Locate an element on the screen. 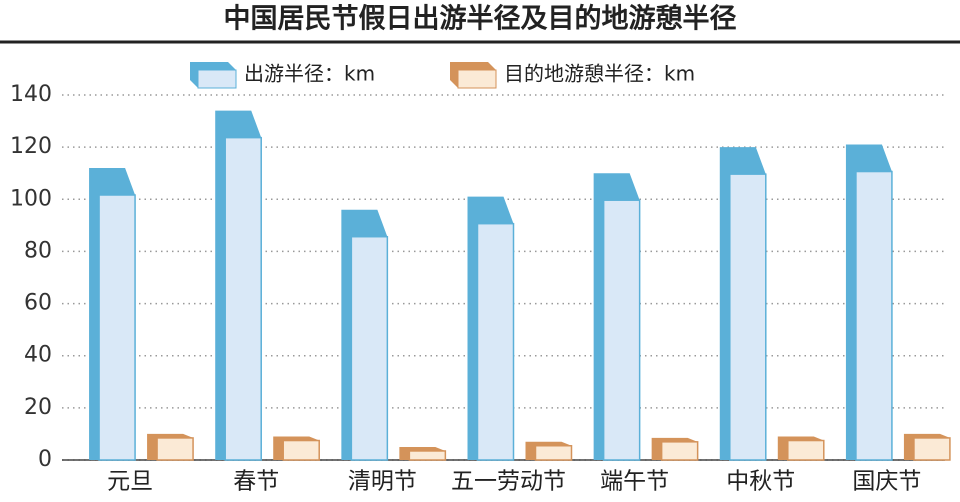 This screenshot has width=960, height=502. y-tick-label: 100 is located at coordinates (31, 198).